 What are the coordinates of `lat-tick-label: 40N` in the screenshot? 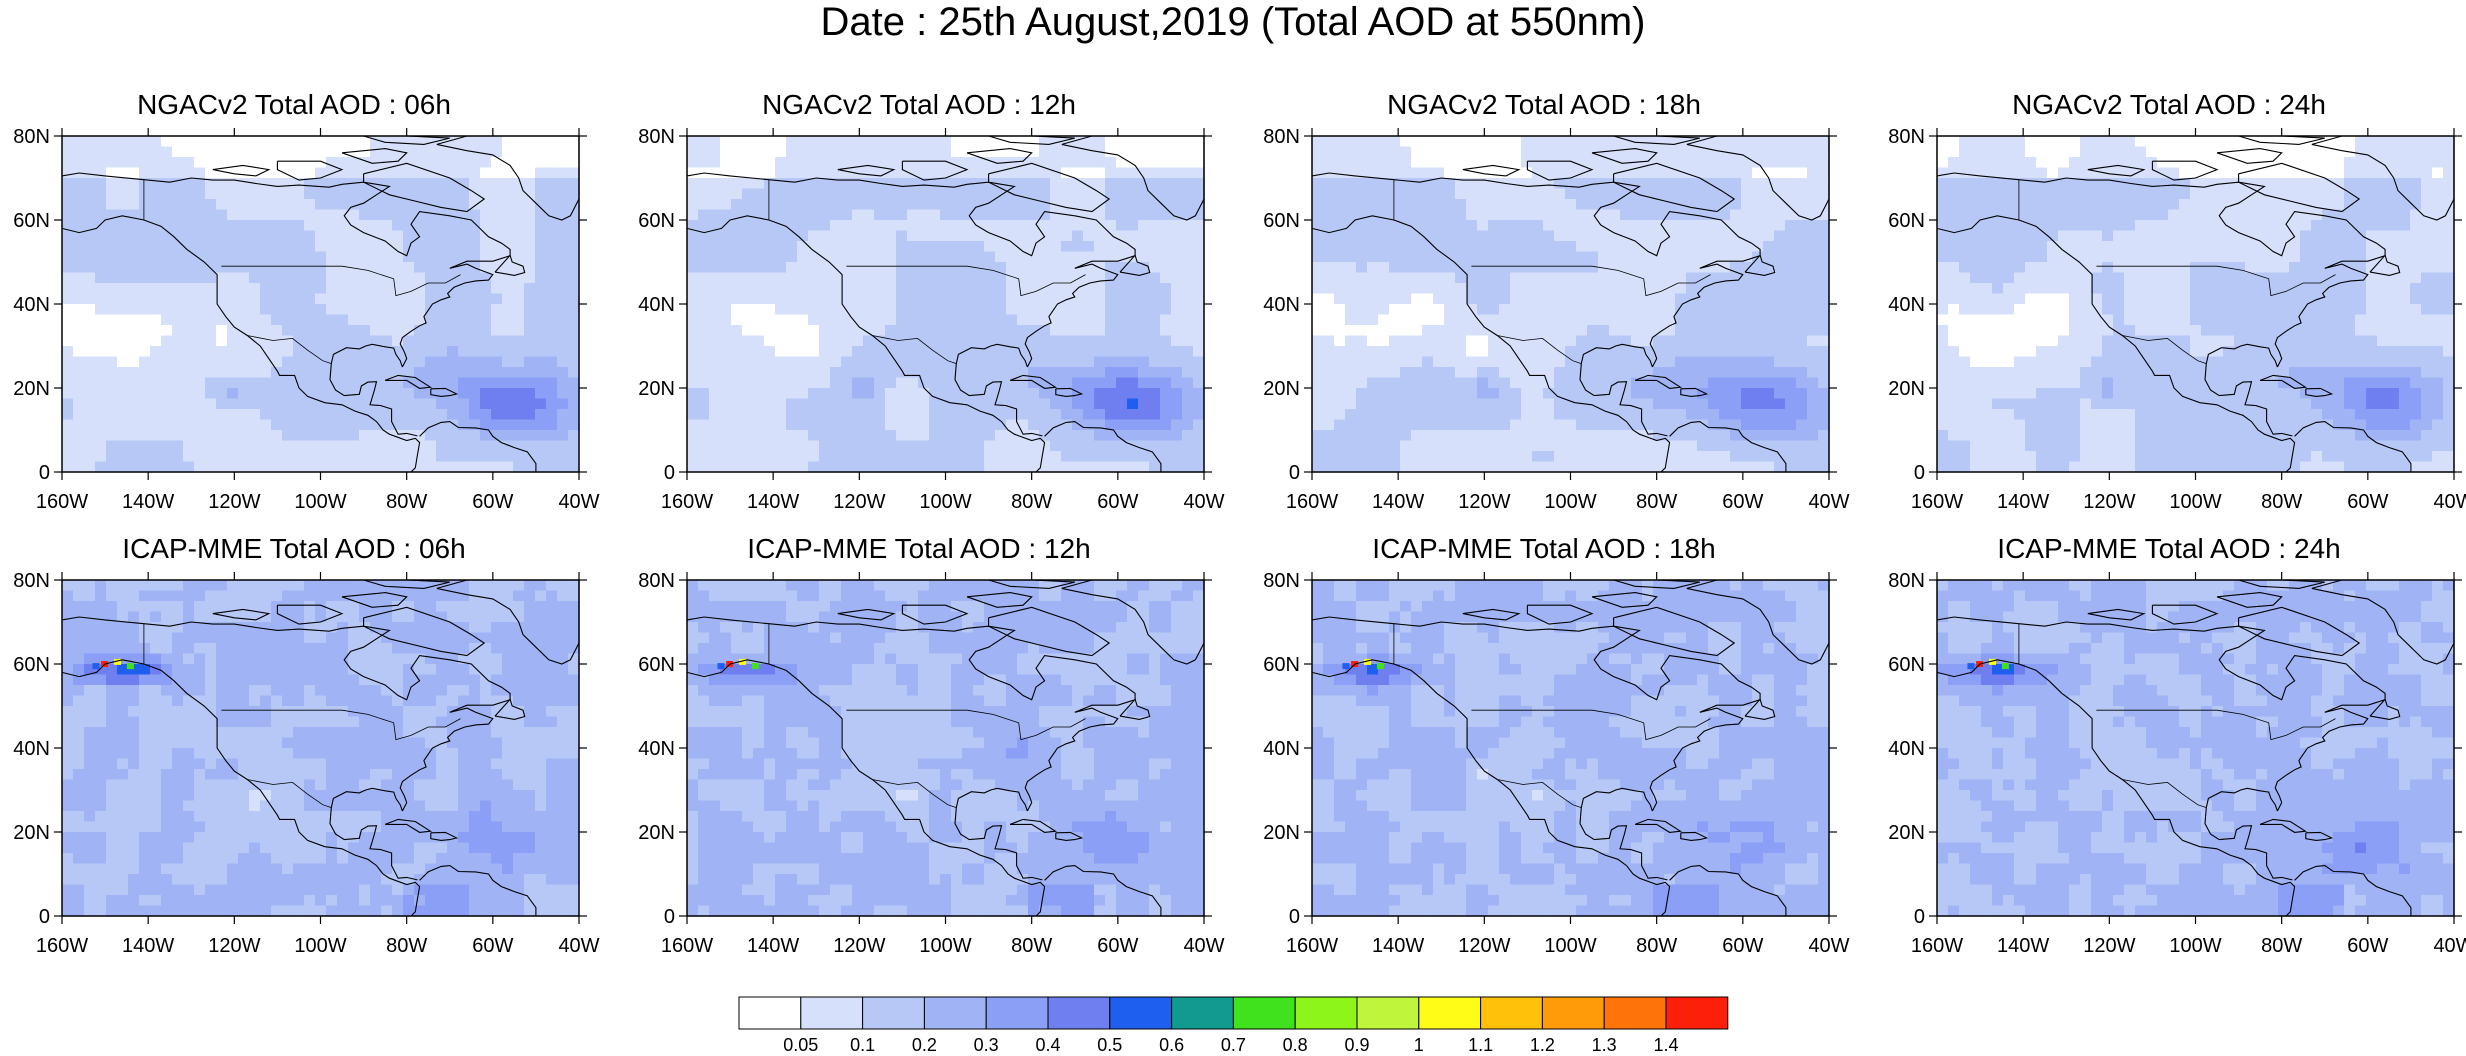 It's located at (31, 305).